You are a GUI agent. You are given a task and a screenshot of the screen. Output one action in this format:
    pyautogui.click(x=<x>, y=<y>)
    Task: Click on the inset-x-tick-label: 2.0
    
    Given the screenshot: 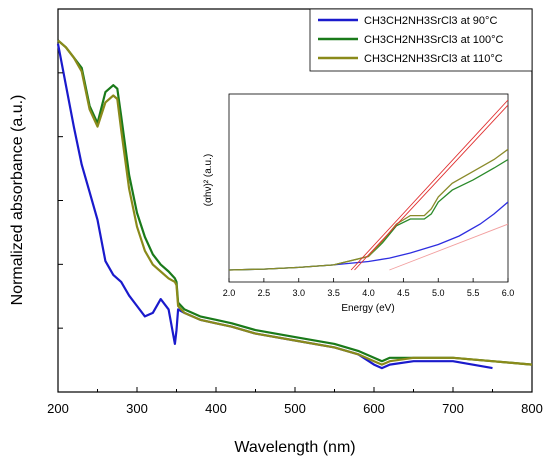 What is the action you would take?
    pyautogui.click(x=229, y=293)
    